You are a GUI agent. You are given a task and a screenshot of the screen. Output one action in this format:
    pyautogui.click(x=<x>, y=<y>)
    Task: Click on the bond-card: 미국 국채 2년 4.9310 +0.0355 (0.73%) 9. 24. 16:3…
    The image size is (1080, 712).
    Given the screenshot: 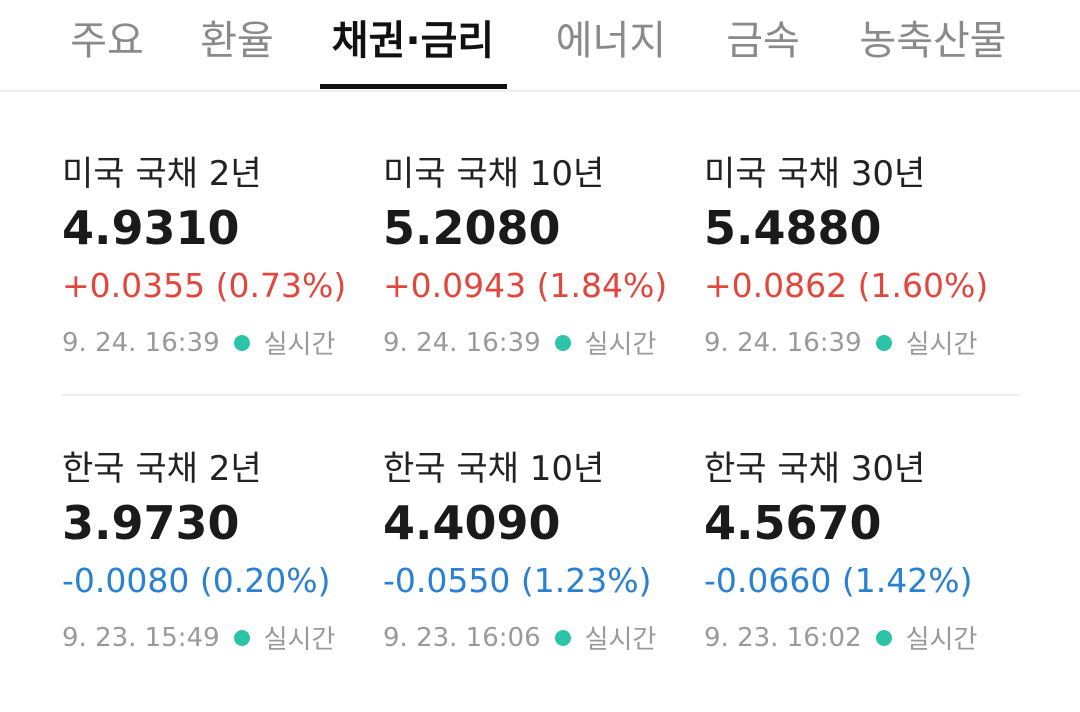 What is the action you would take?
    pyautogui.click(x=222, y=266)
    